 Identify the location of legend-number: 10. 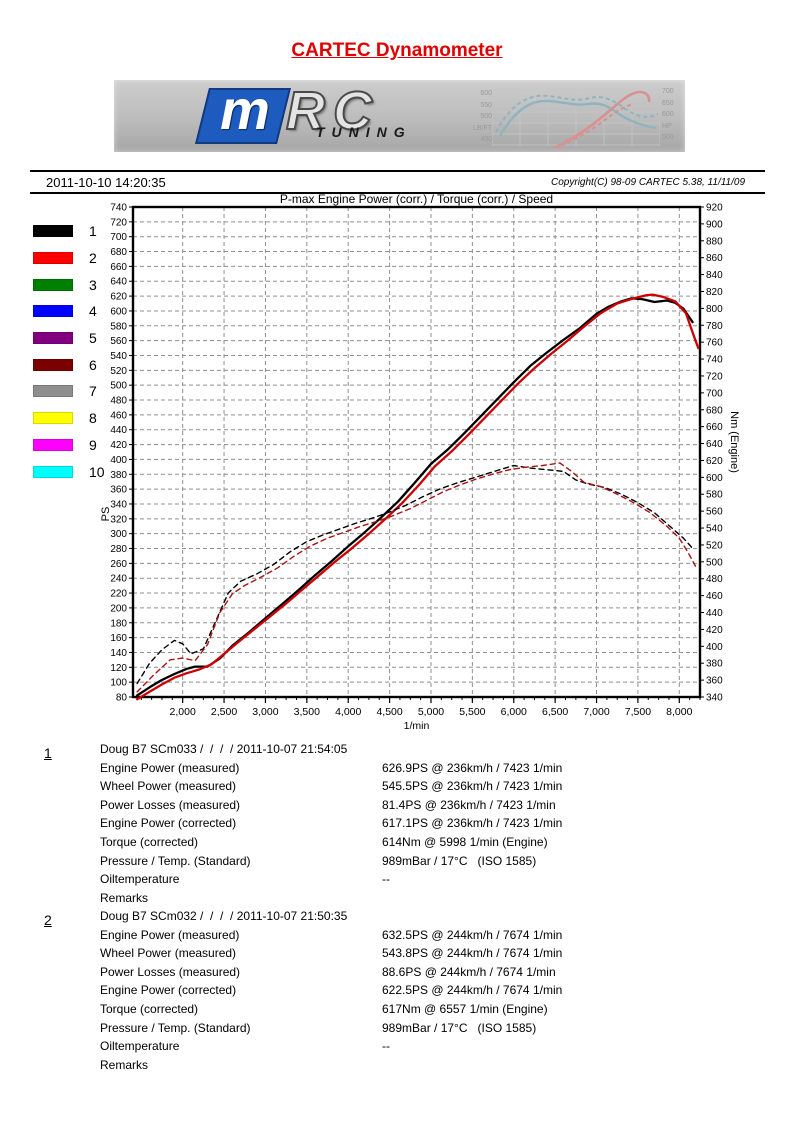
(97, 471).